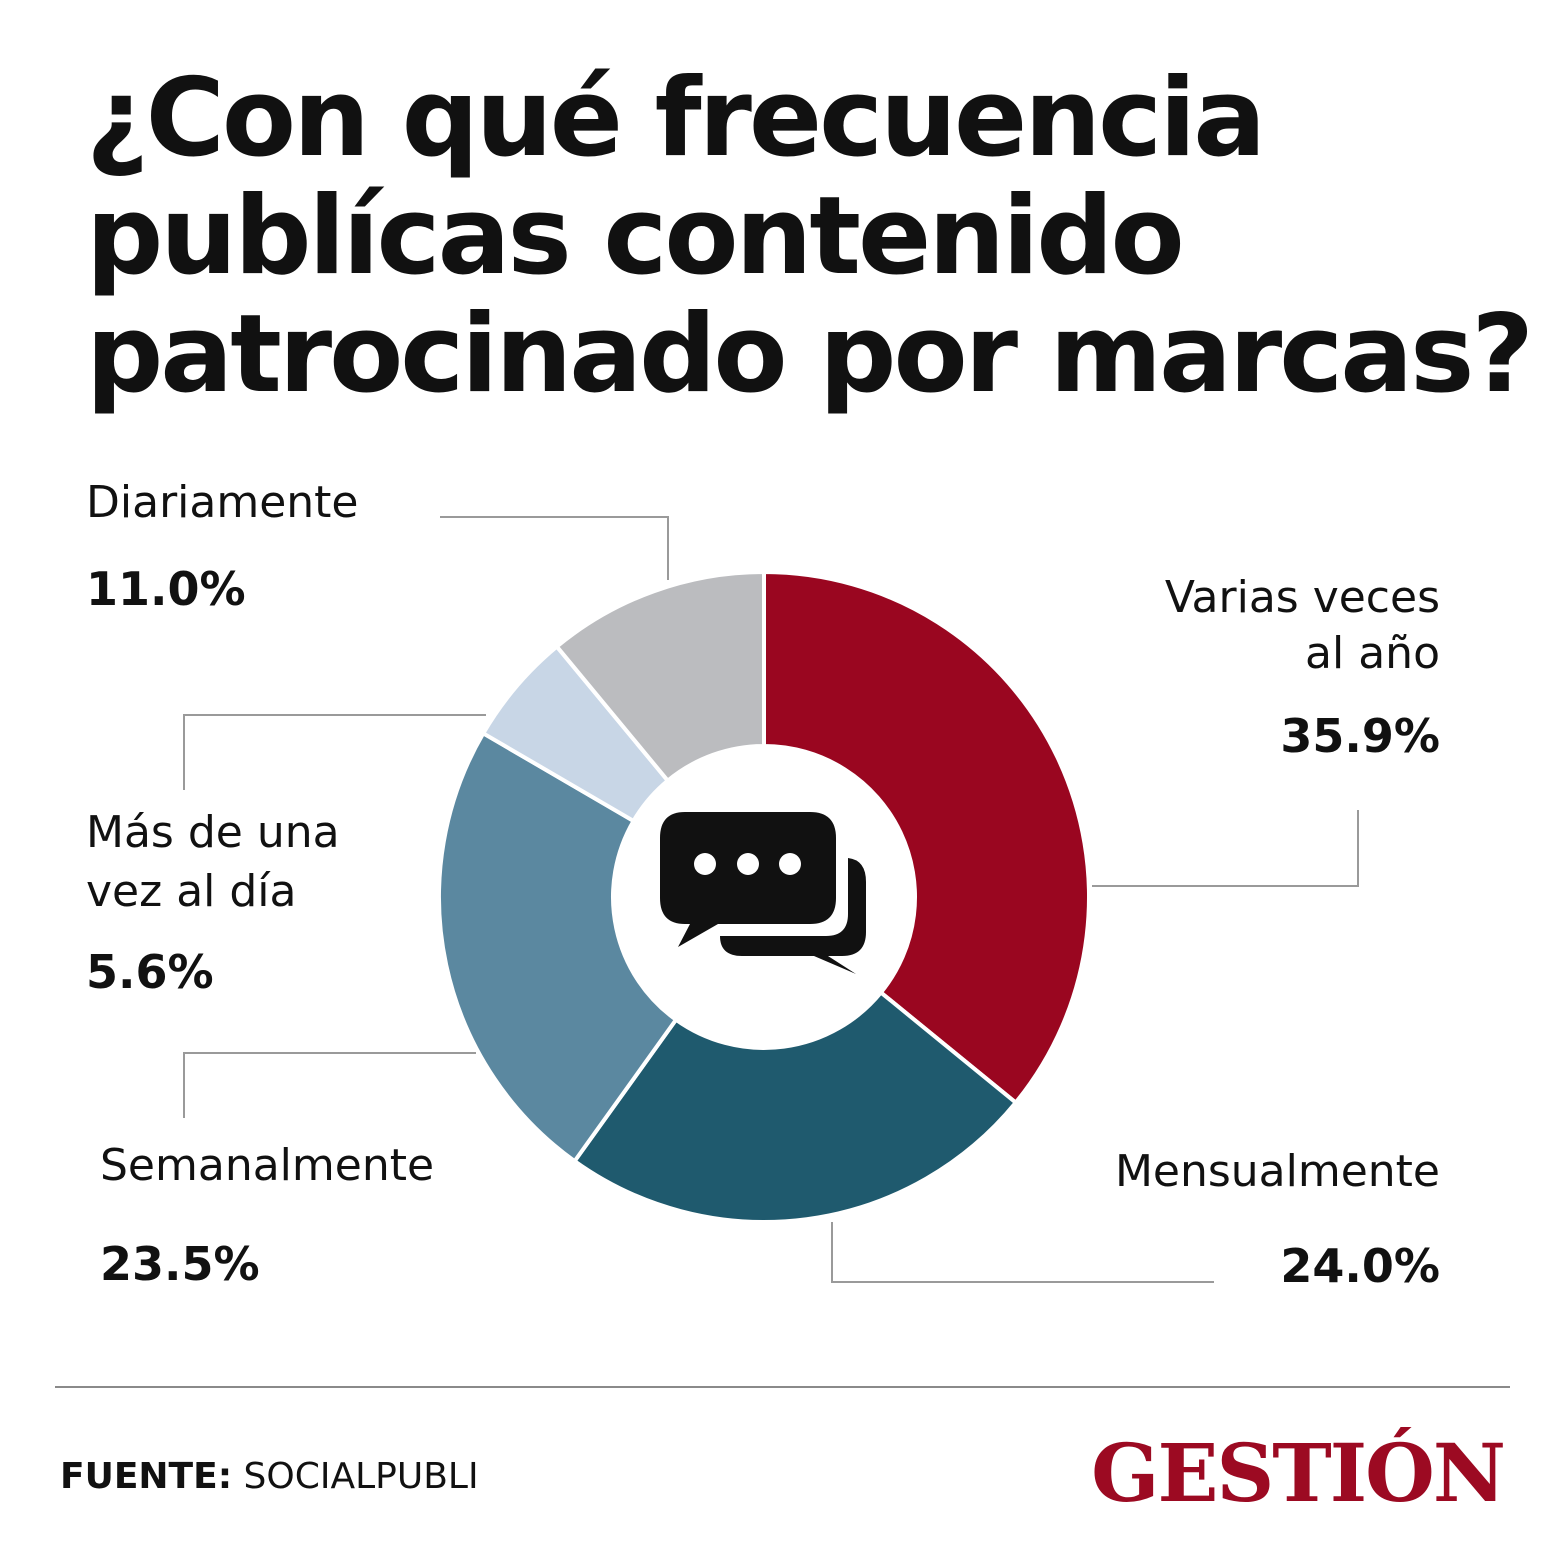 The width and height of the screenshot is (1544, 1549). I want to click on leader-line-mas-de-una-vez-al-dia, so click(334, 752).